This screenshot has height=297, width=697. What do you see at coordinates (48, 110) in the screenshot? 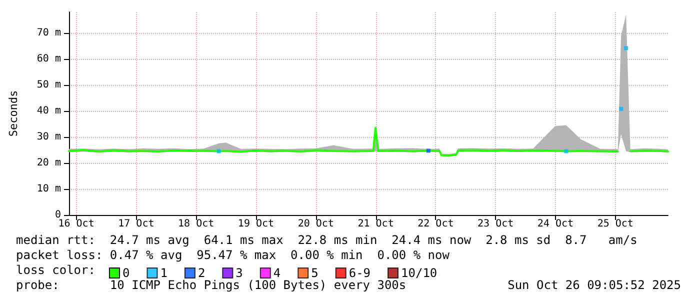
I see `y-tick-label: 40 m` at bounding box center [48, 110].